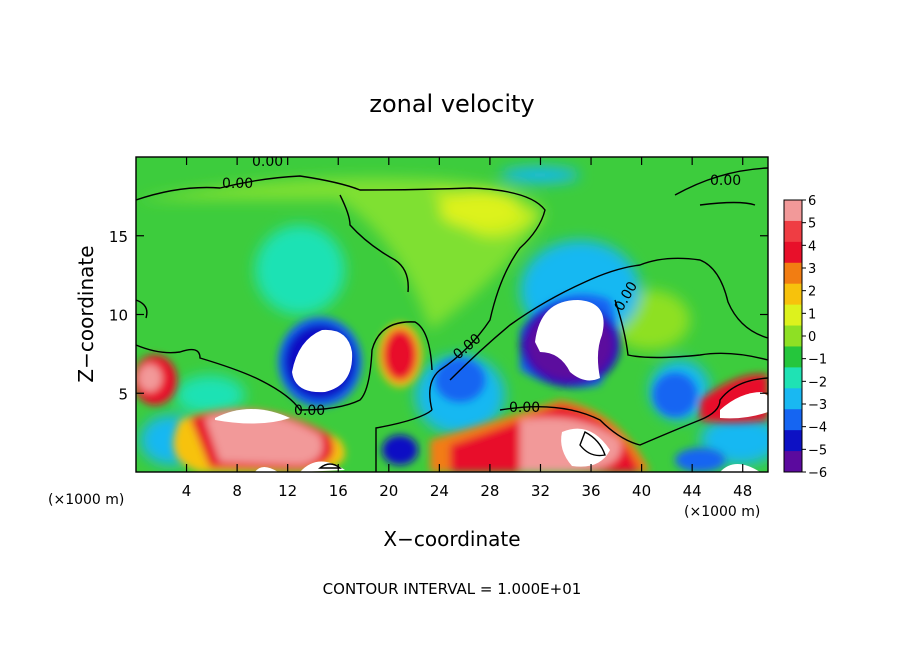  I want to click on colorbar-label: 5, so click(812, 224).